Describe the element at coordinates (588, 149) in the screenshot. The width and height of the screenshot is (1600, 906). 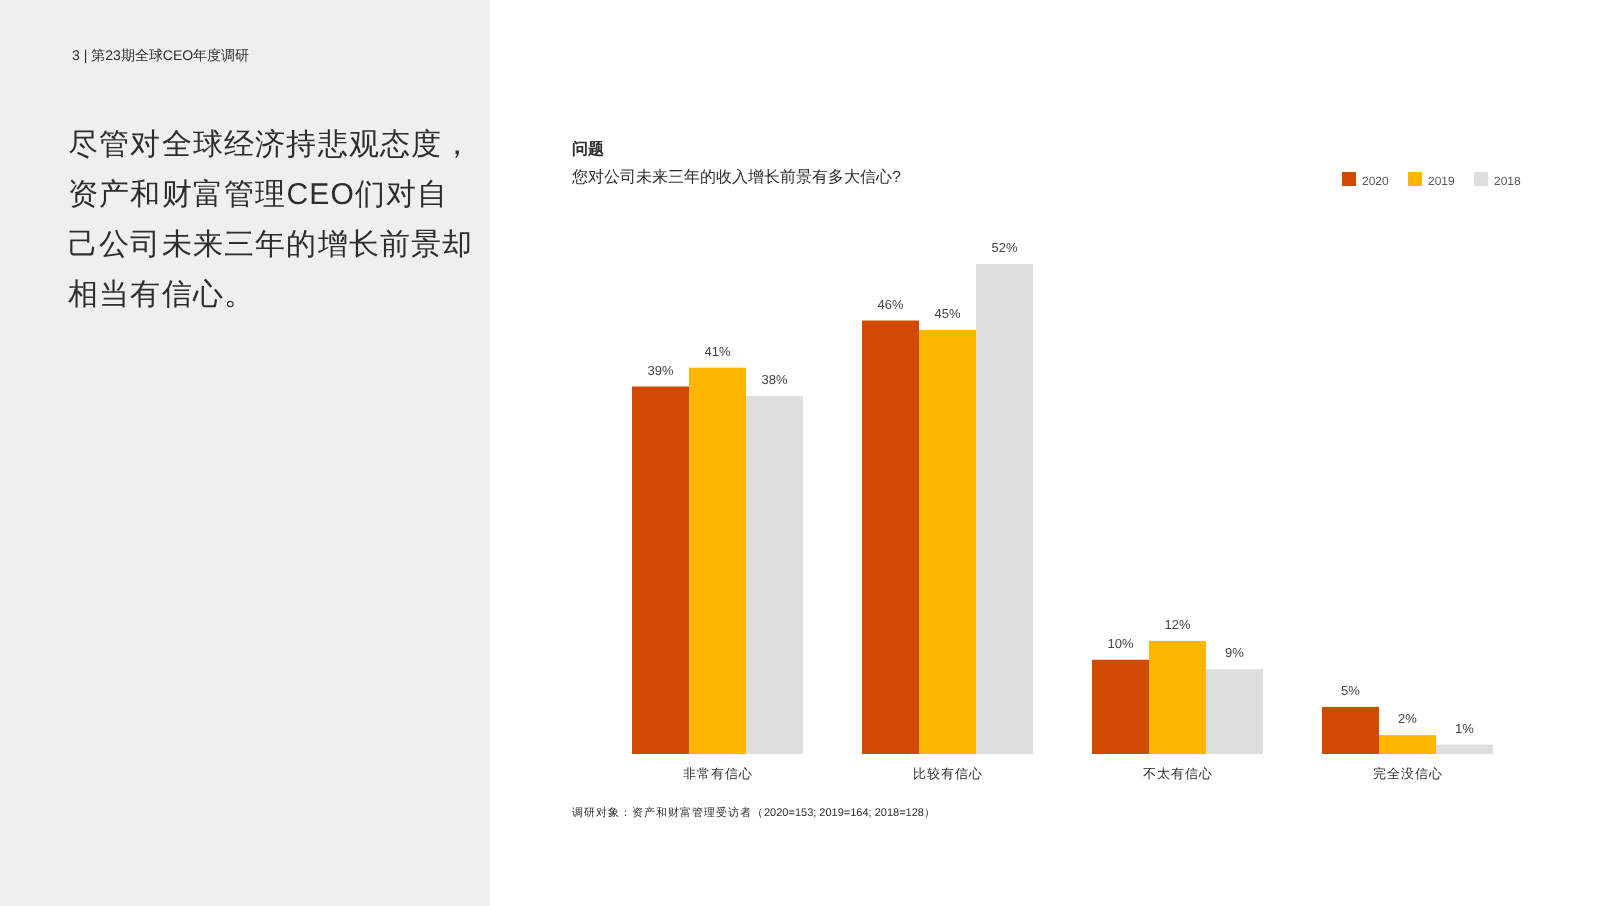
I see `text: 问题` at that location.